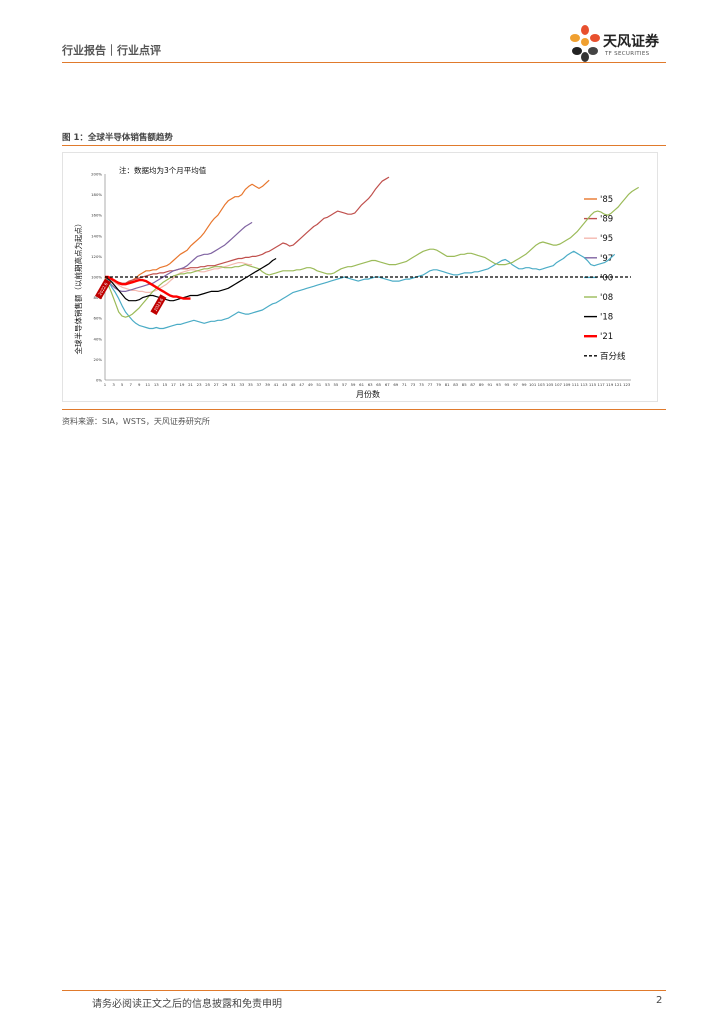 Image resolution: width=724 pixels, height=1024 pixels. What do you see at coordinates (98, 359) in the screenshot?
I see `y-tick-label: 20%` at bounding box center [98, 359].